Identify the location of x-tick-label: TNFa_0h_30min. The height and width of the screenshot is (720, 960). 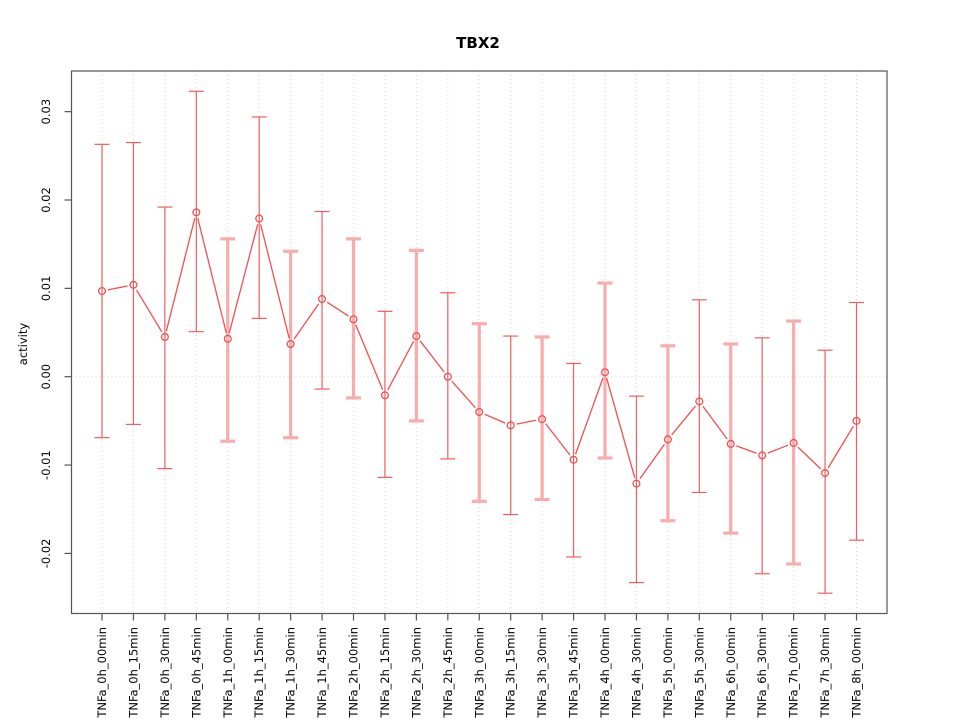
(165, 673).